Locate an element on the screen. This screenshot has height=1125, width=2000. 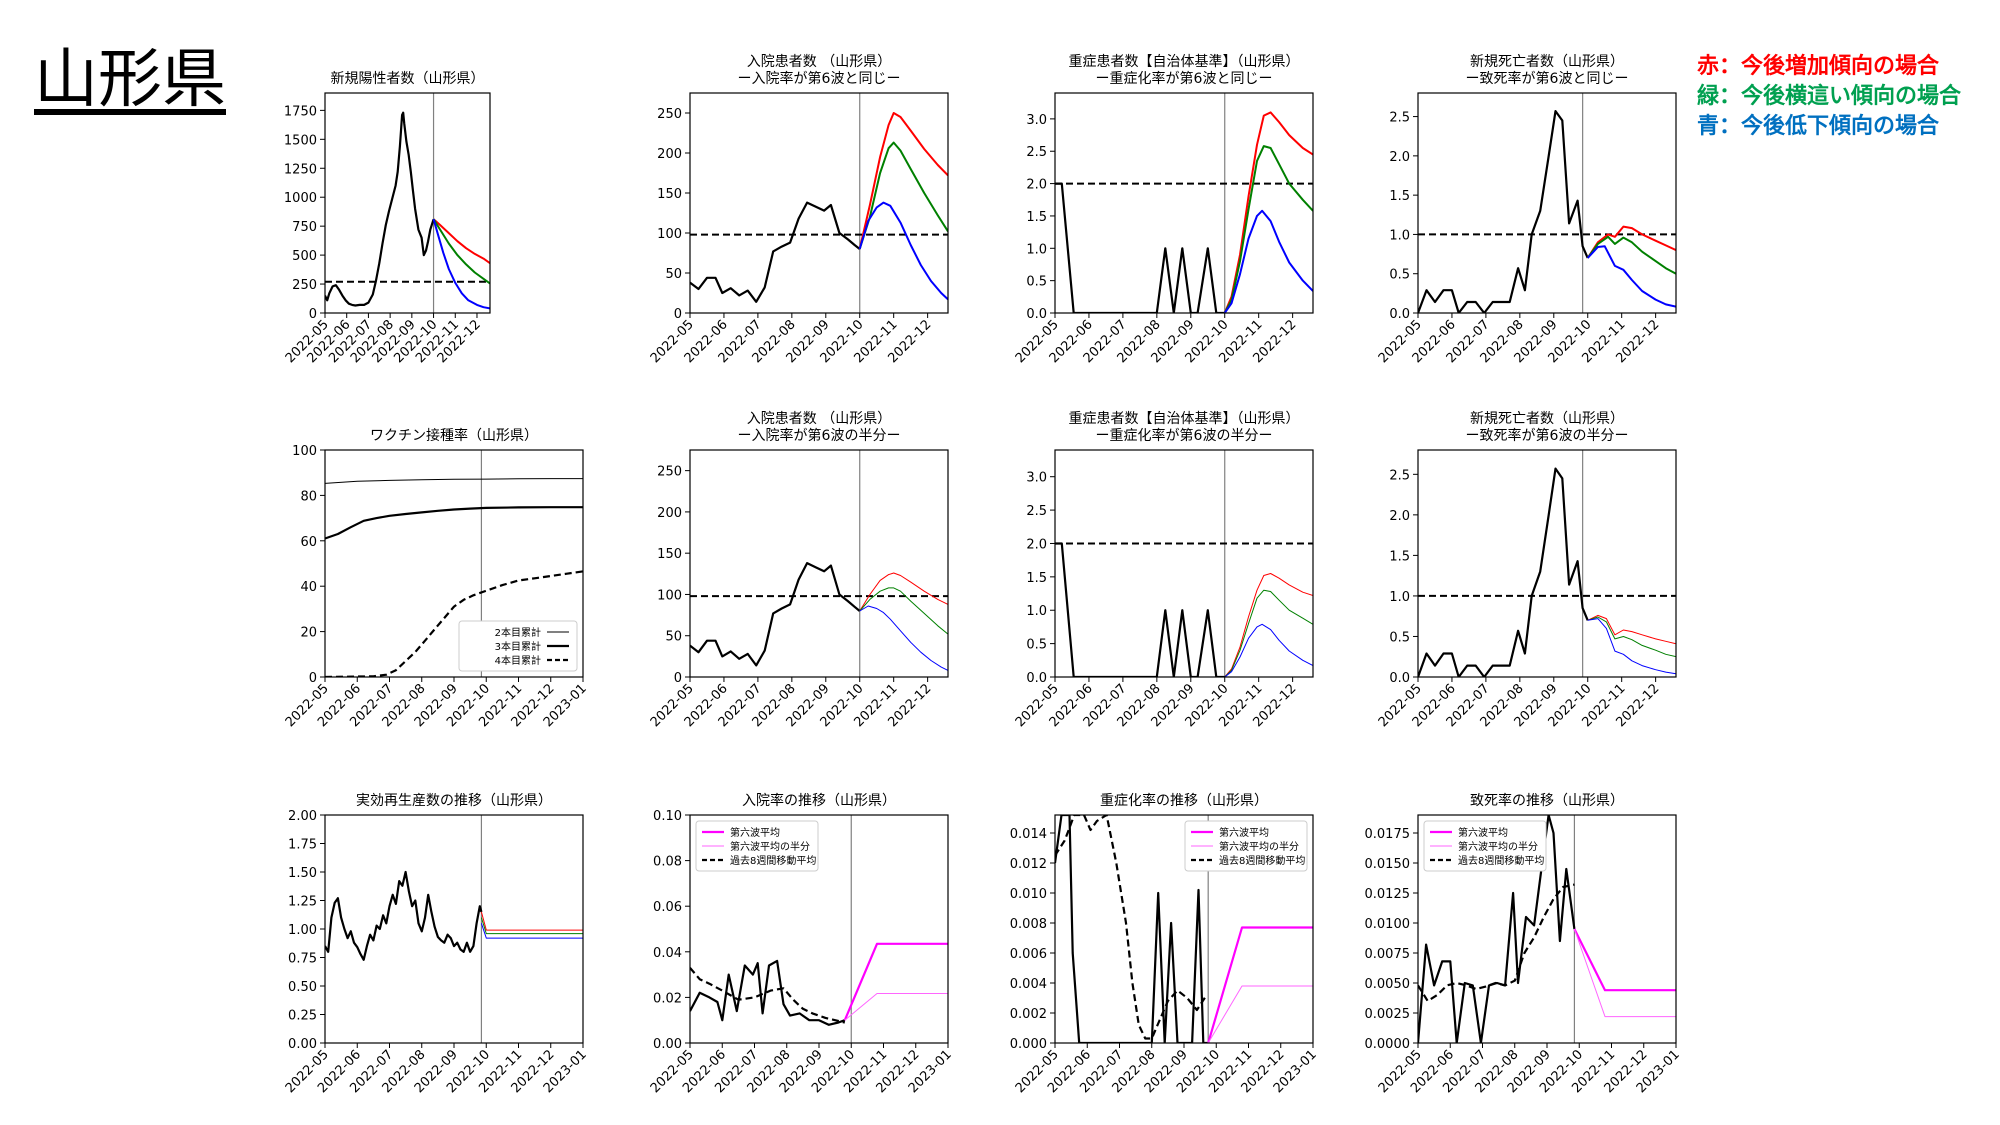
y-tick-label: 0.06 is located at coordinates (667, 907).